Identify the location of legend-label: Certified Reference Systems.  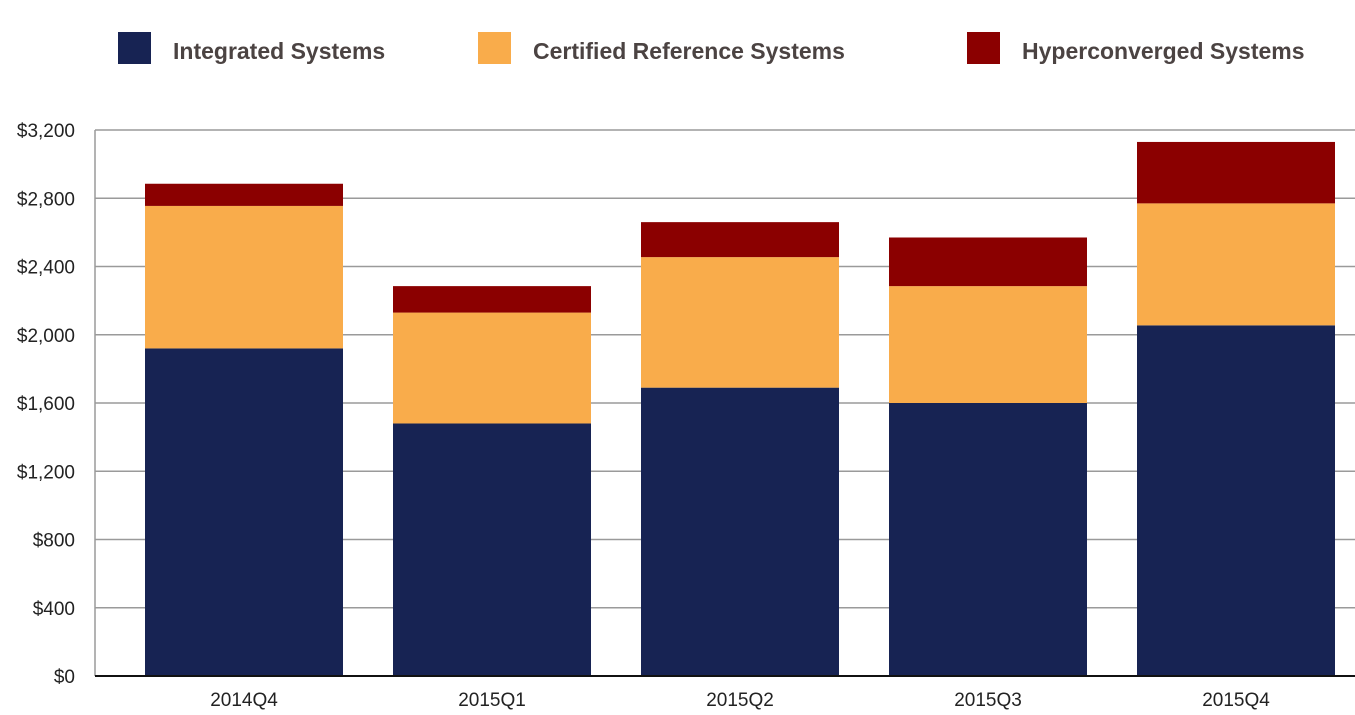
(689, 51).